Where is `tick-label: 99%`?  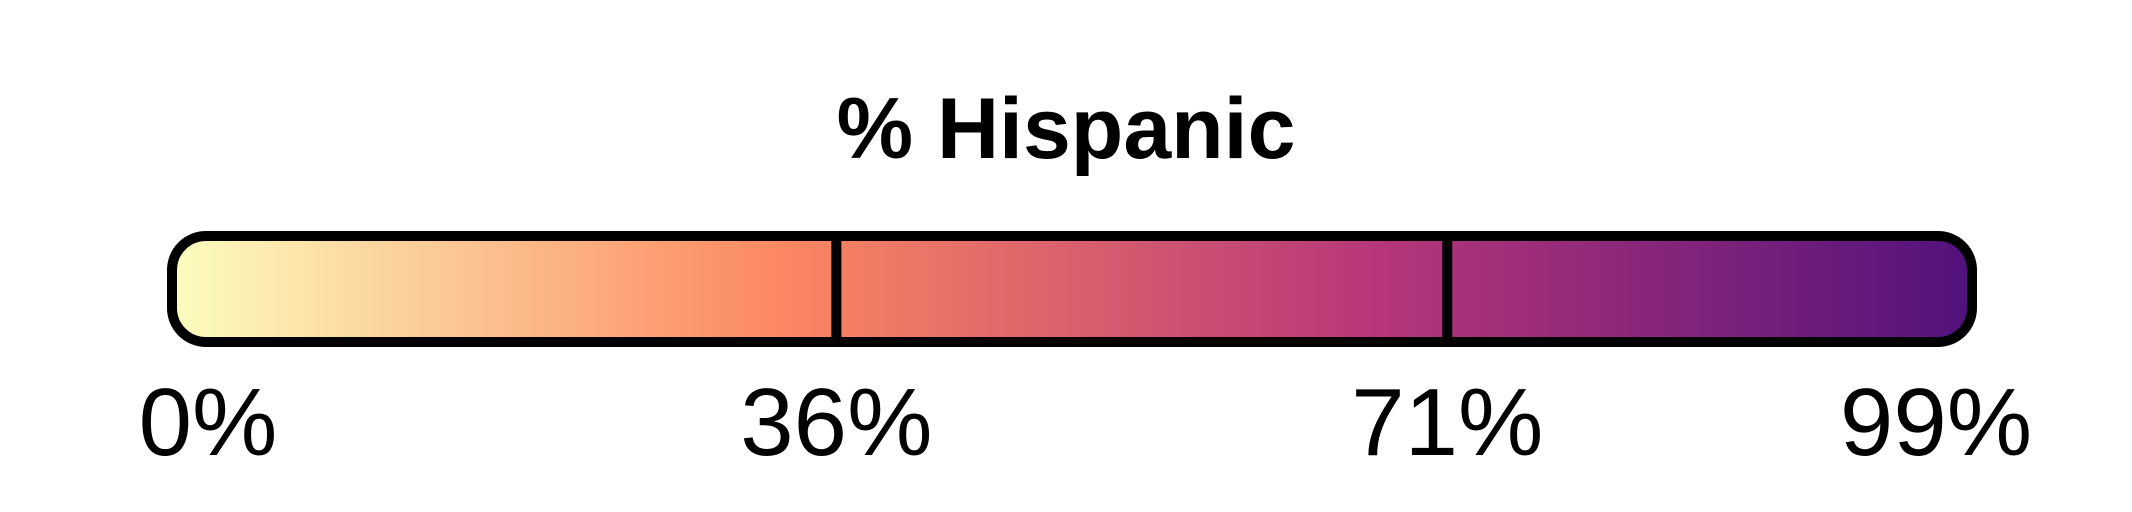 tick-label: 99% is located at coordinates (1936, 422).